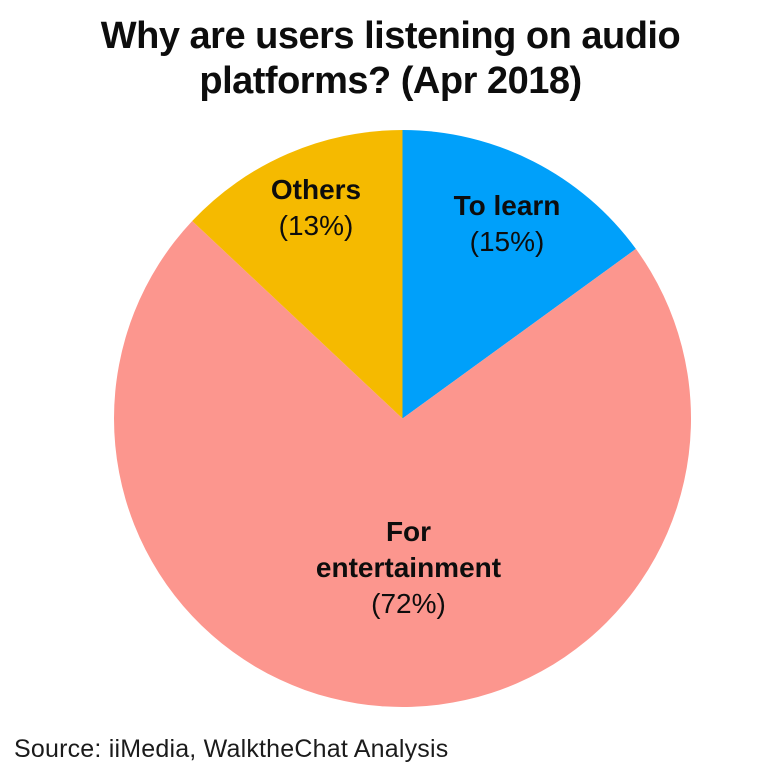 The image size is (781, 783). I want to click on slice-label-to-learn-percent: (15%), so click(507, 241).